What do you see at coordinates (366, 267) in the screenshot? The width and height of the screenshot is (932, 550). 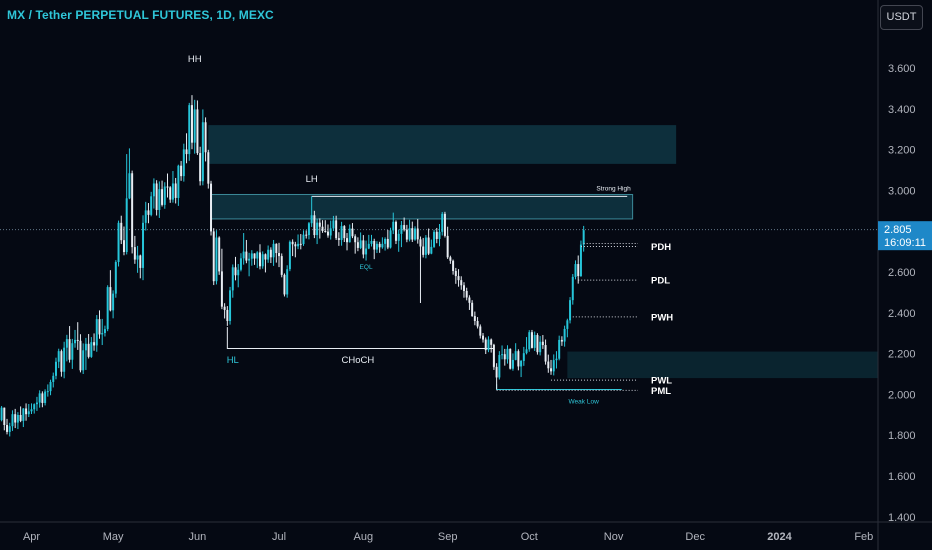 I see `structure-label-eql: EQL` at bounding box center [366, 267].